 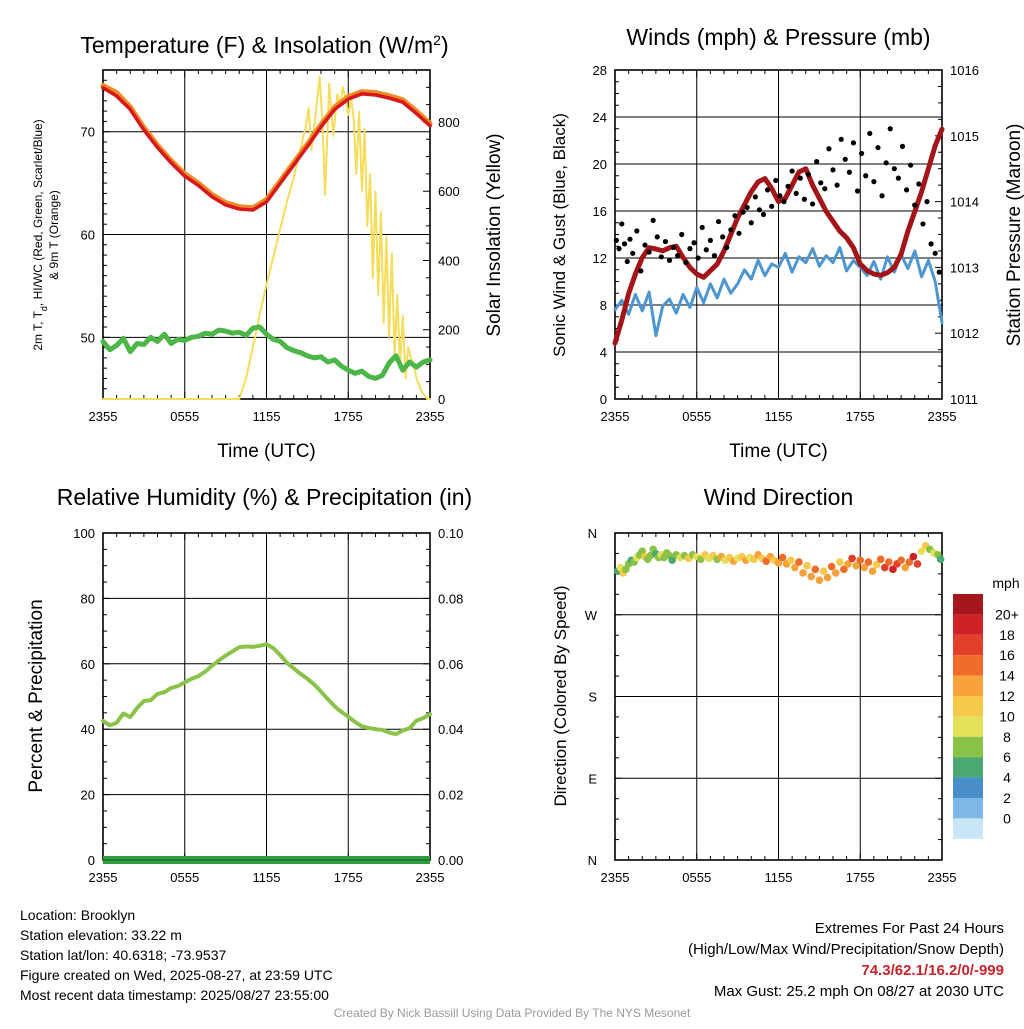 I want to click on legend-title: mph, so click(x=1005, y=583).